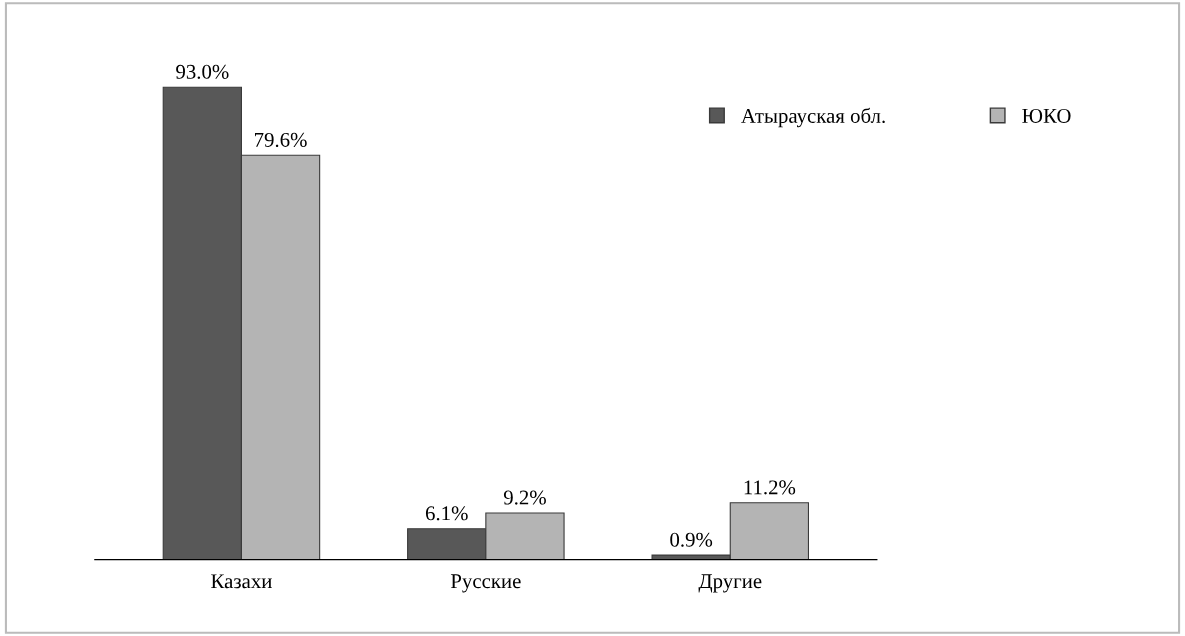  I want to click on data-label: 11.2%, so click(770, 487).